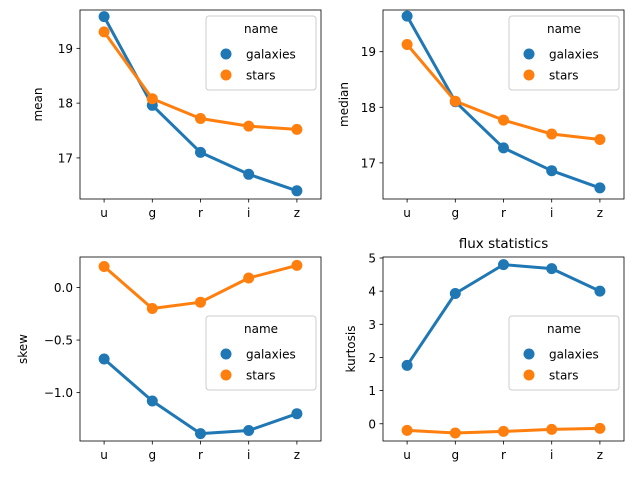  I want to click on chart-title: flux statistics, so click(504, 244).